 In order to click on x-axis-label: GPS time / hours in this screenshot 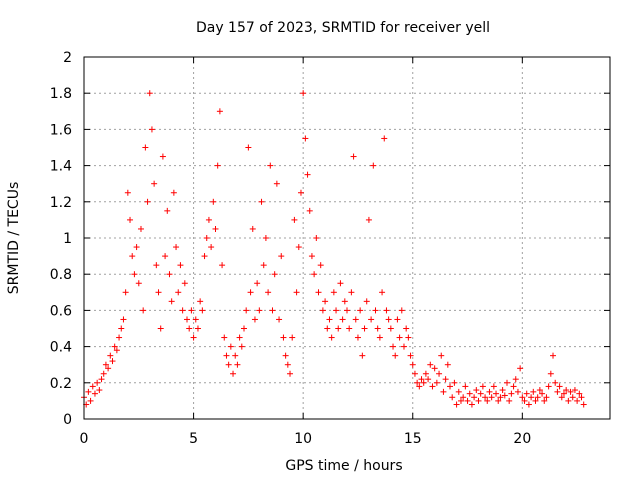, I will do `click(343, 466)`.